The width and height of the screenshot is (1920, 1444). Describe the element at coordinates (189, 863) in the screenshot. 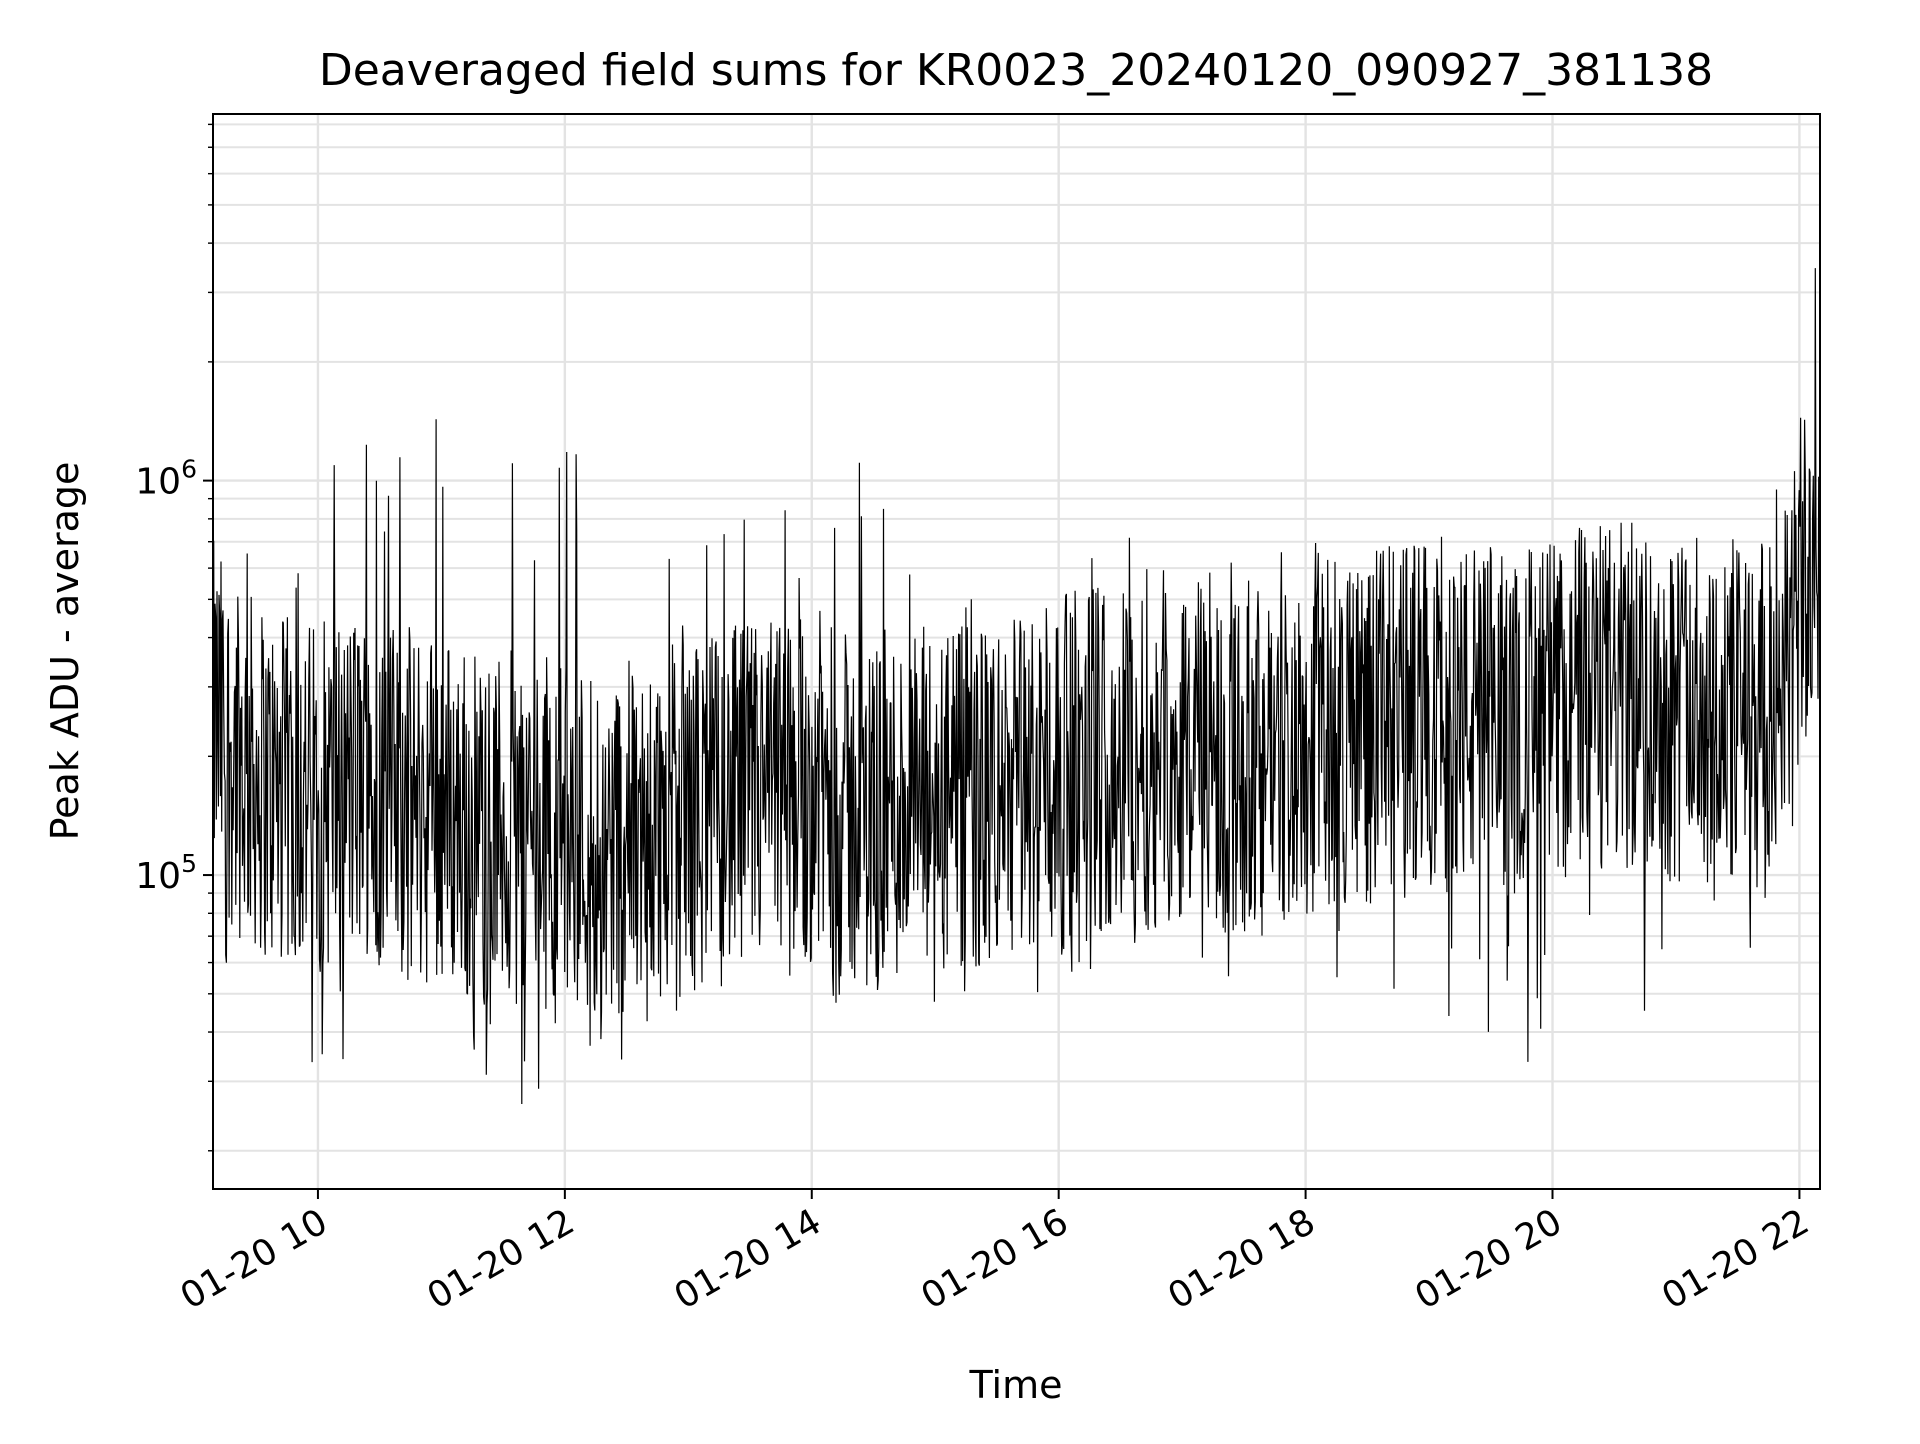

I see `y-tick-label-exponent: 5` at that location.